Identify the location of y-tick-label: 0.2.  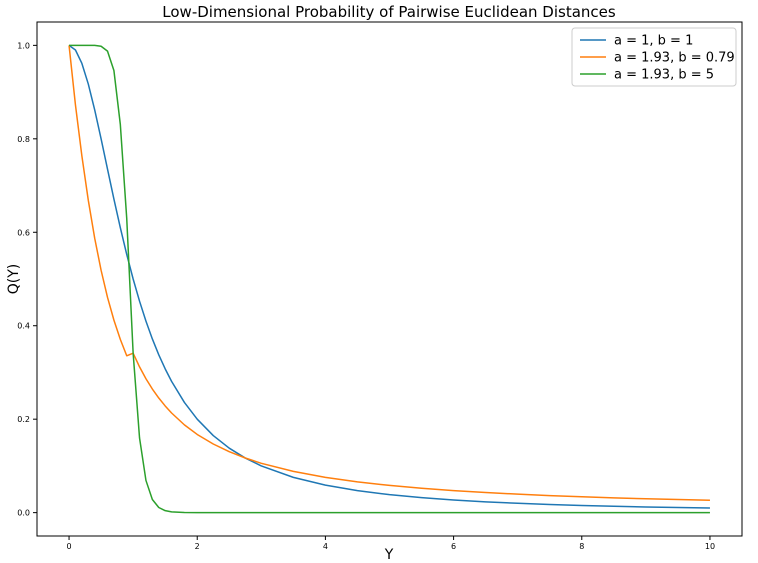
(23, 419).